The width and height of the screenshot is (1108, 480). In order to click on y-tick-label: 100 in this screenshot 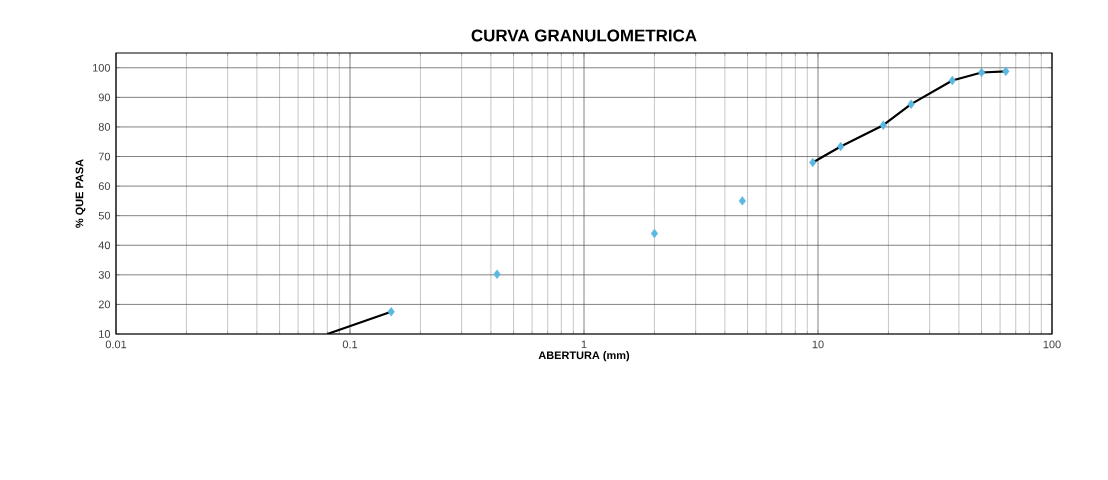, I will do `click(102, 67)`.